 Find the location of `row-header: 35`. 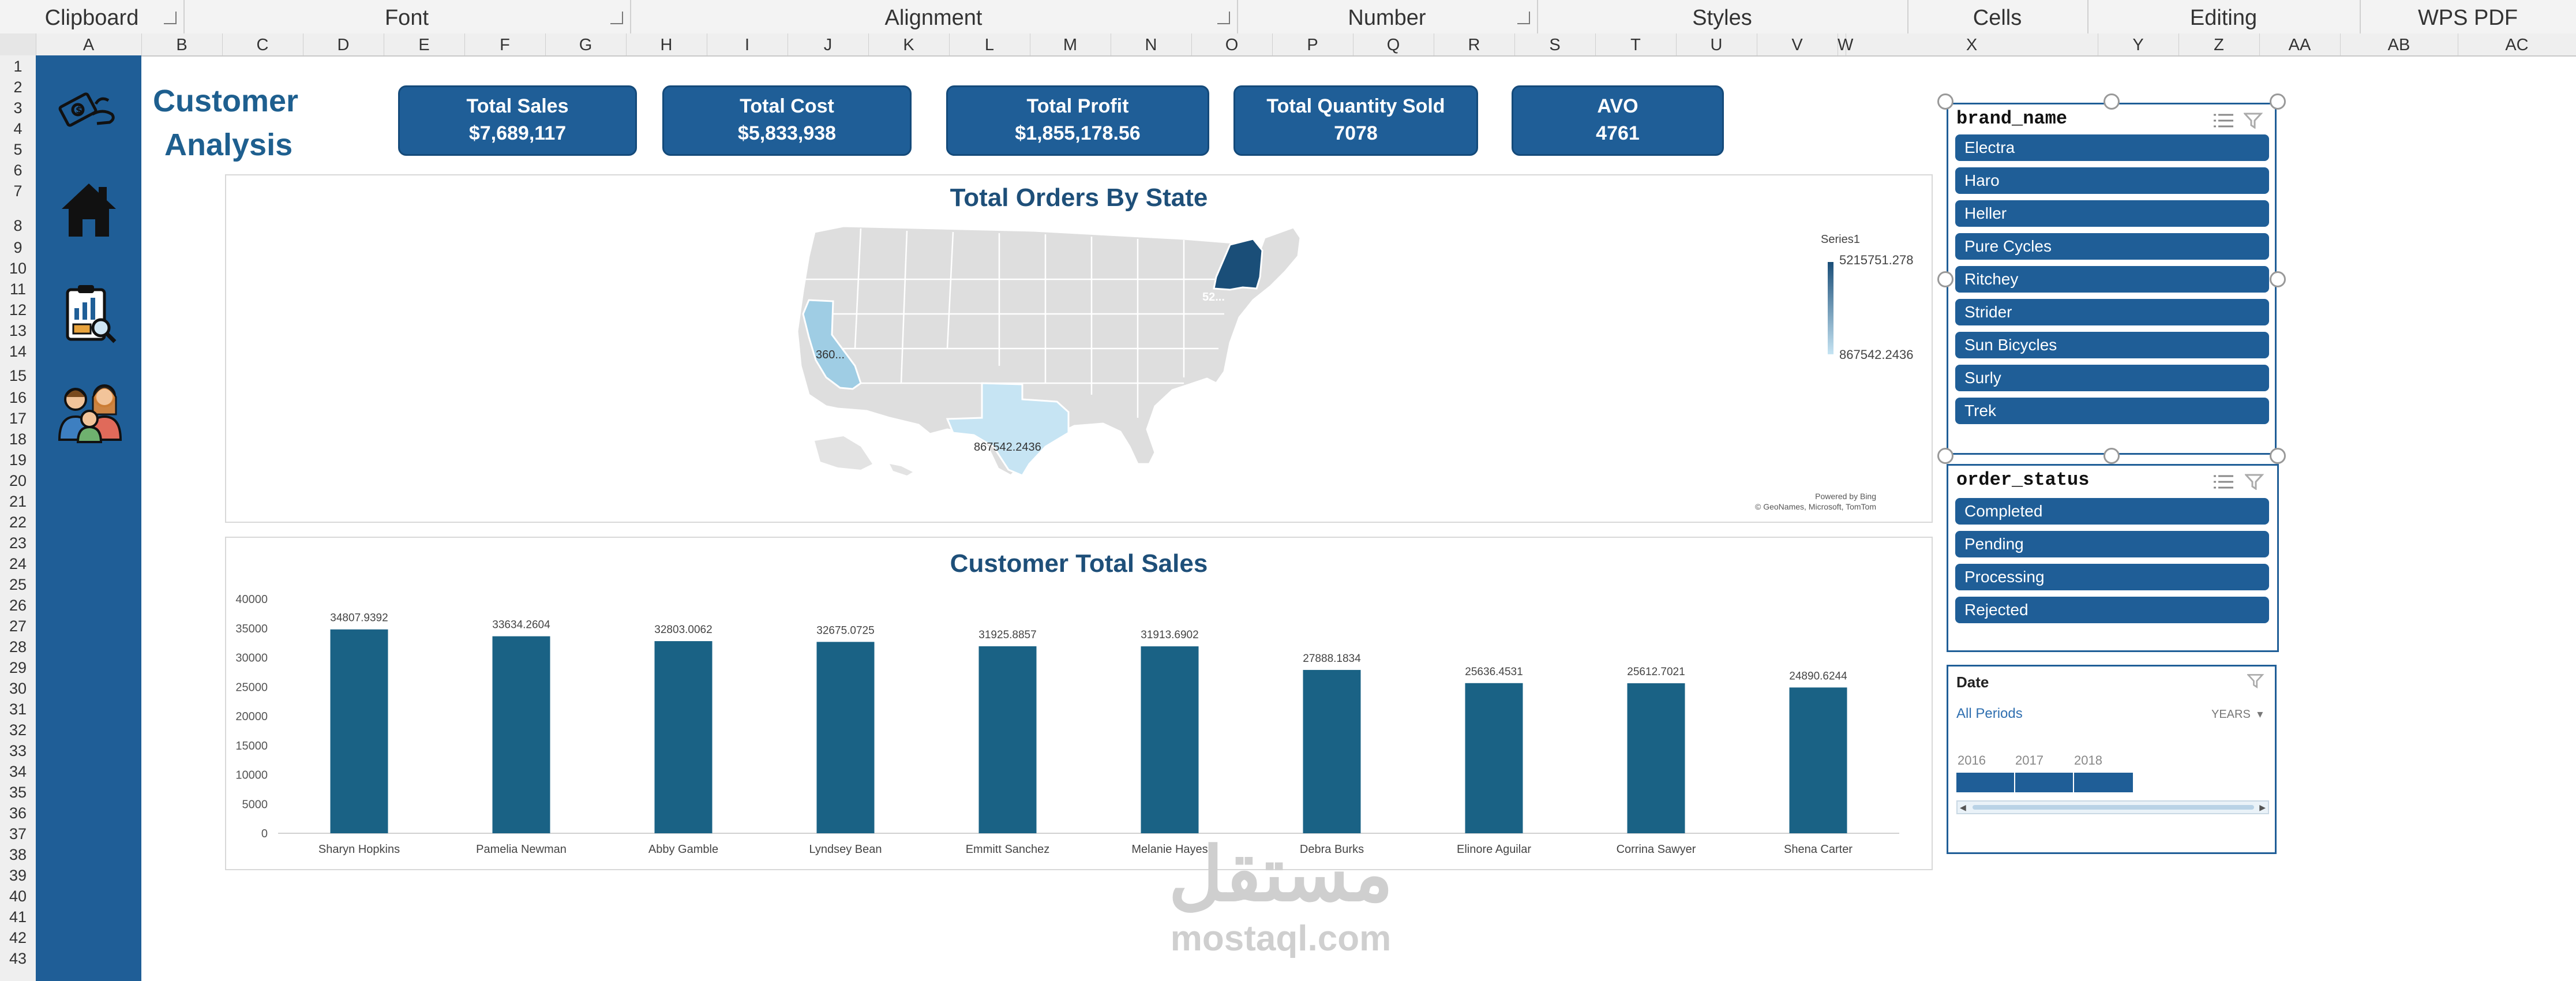

row-header: 35 is located at coordinates (18, 792).